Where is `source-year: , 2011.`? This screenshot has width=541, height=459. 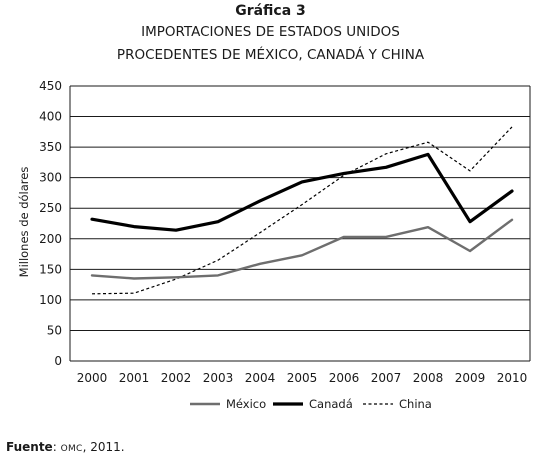
source-year: , 2011. is located at coordinates (103, 447).